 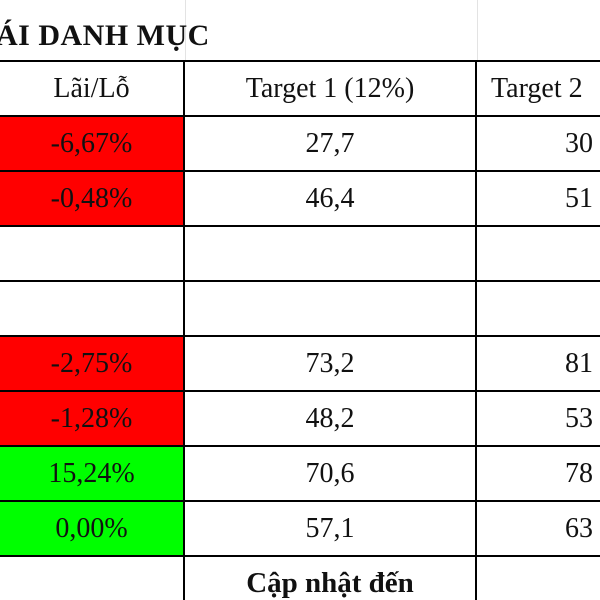 I want to click on target-2-cell: 78, so click(x=579, y=473).